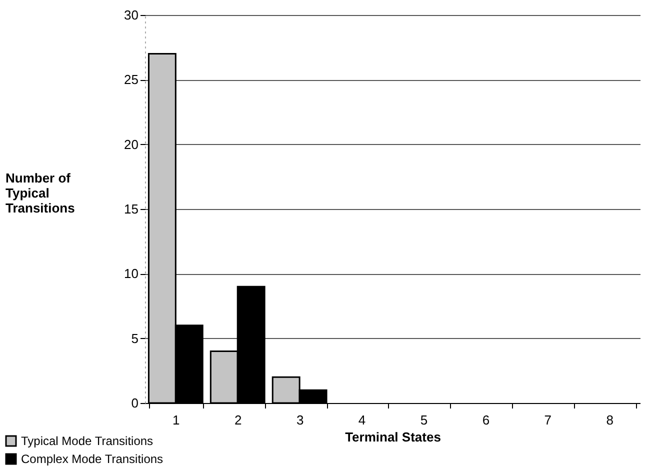 This screenshot has width=651, height=469. I want to click on y-tick-label: 15, so click(131, 209).